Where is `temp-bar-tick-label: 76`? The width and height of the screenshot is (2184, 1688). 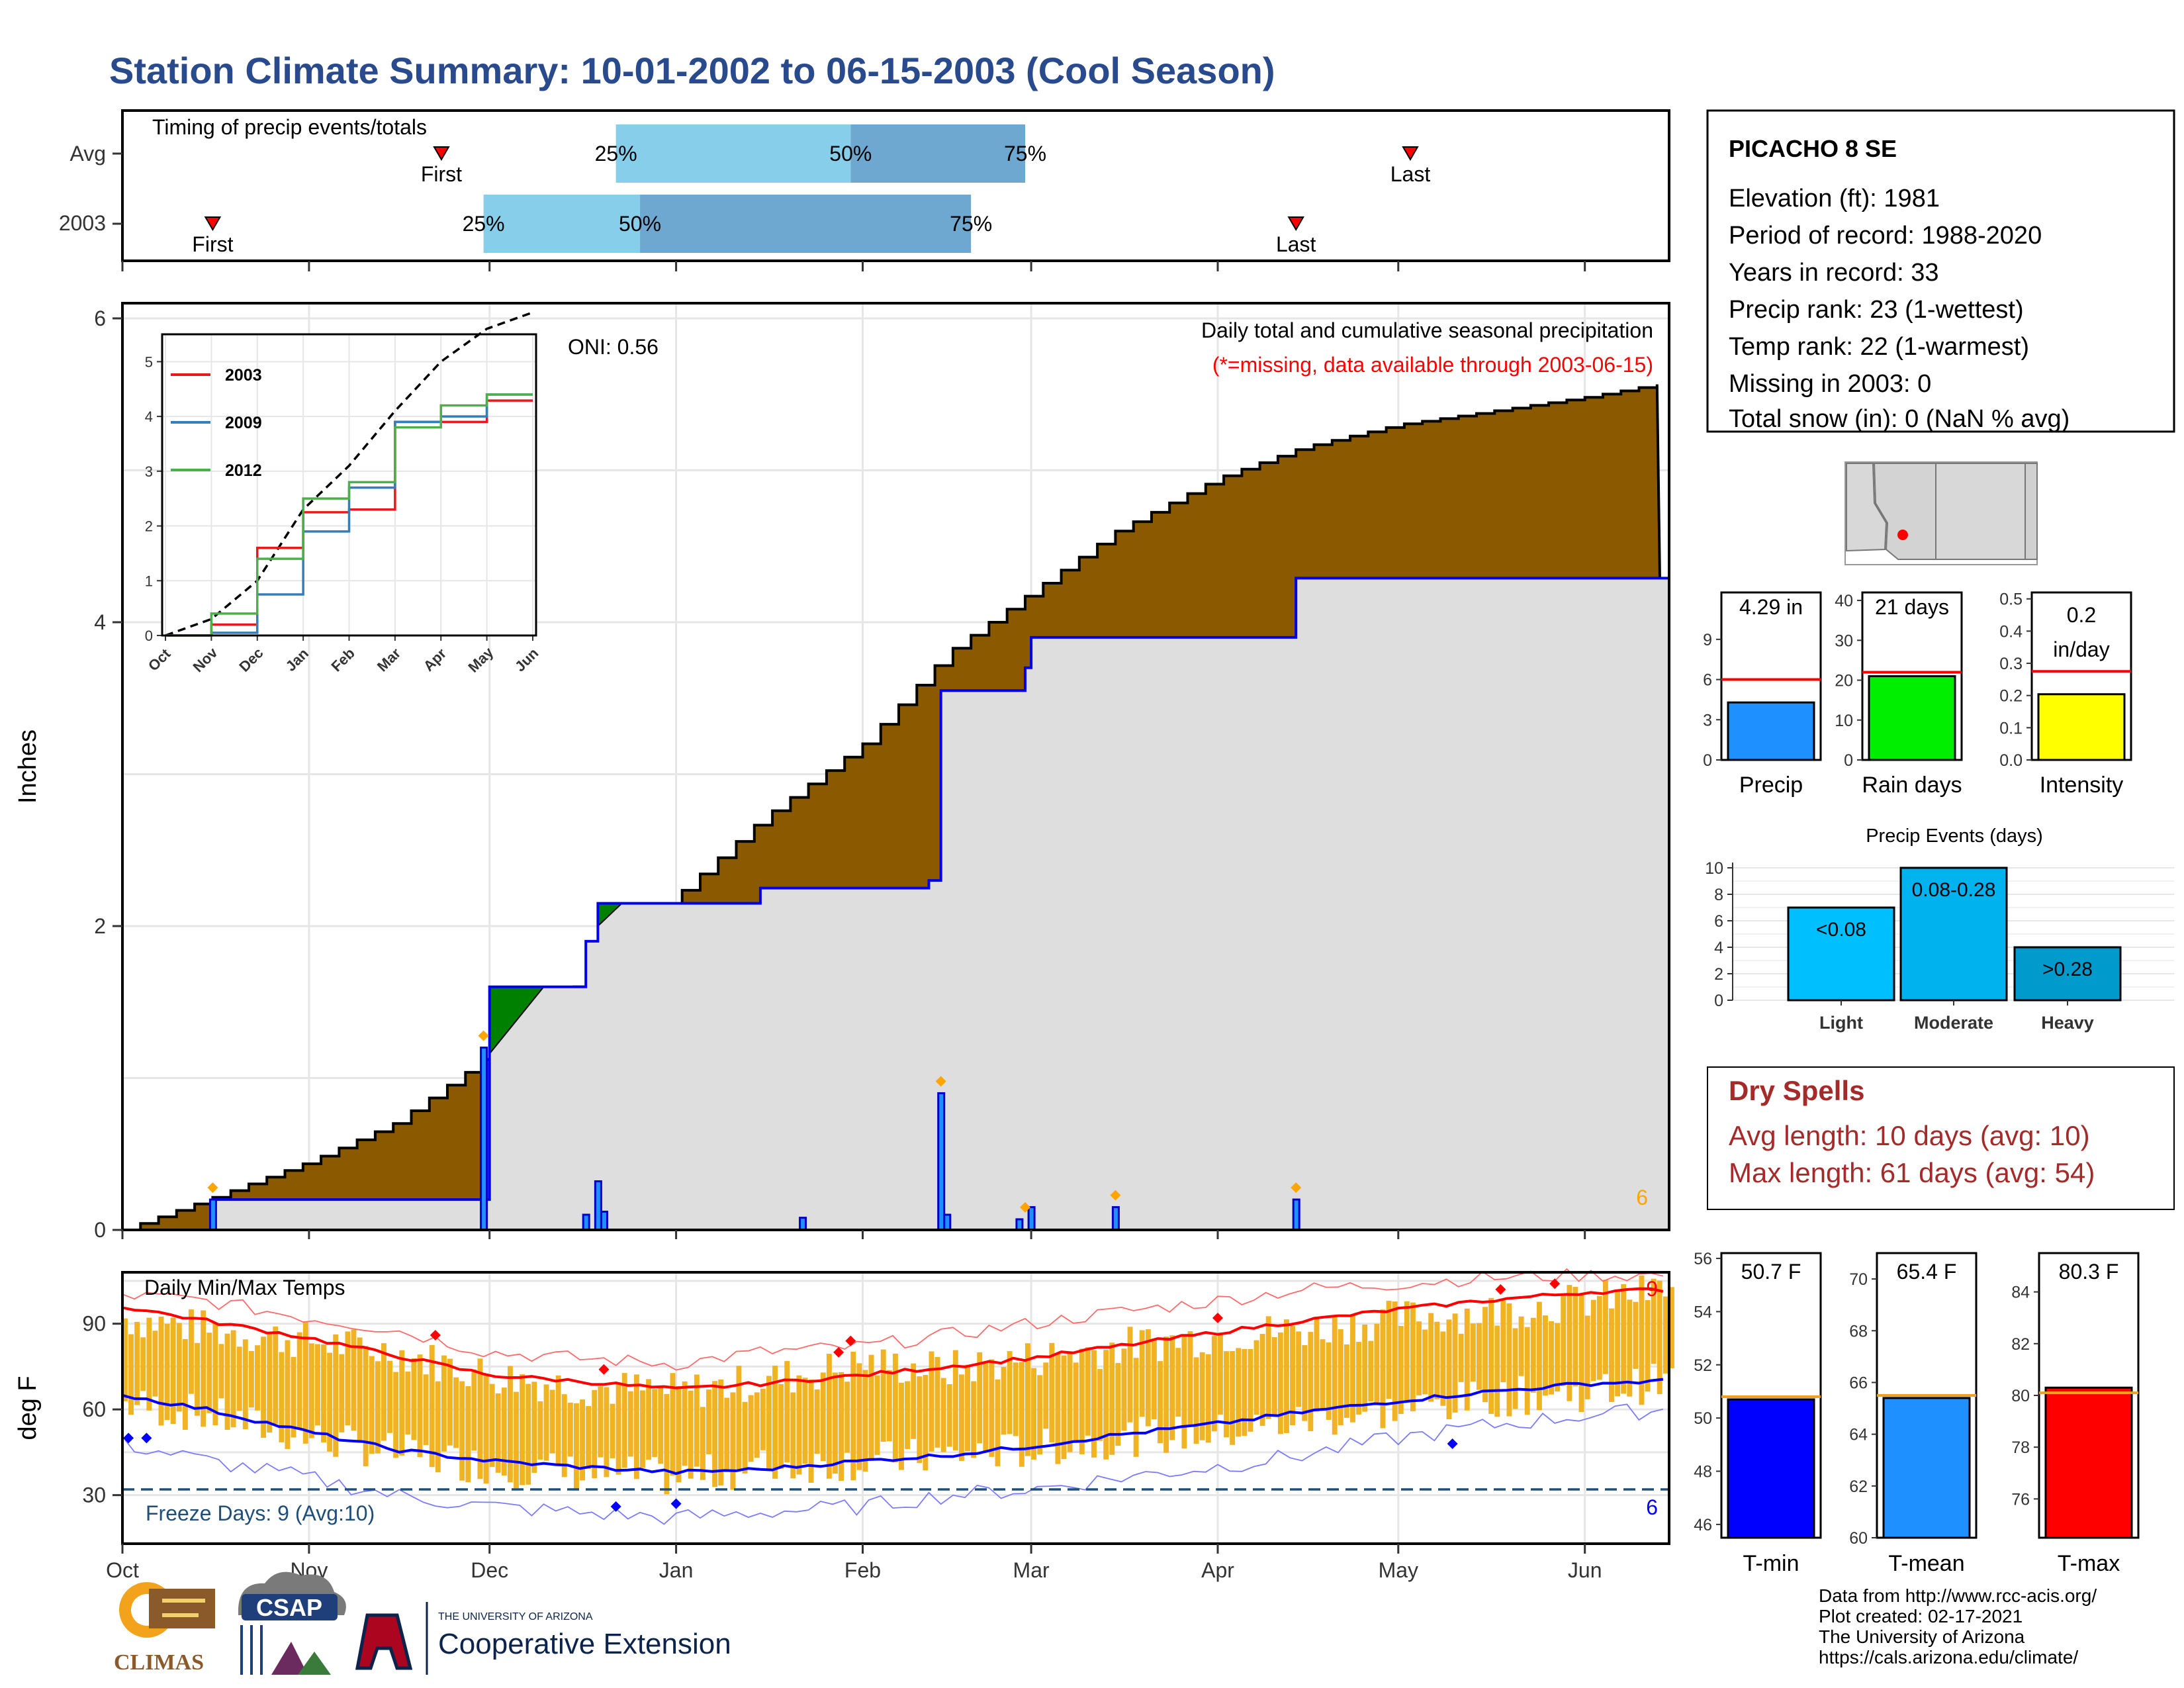 temp-bar-tick-label: 76 is located at coordinates (2020, 1499).